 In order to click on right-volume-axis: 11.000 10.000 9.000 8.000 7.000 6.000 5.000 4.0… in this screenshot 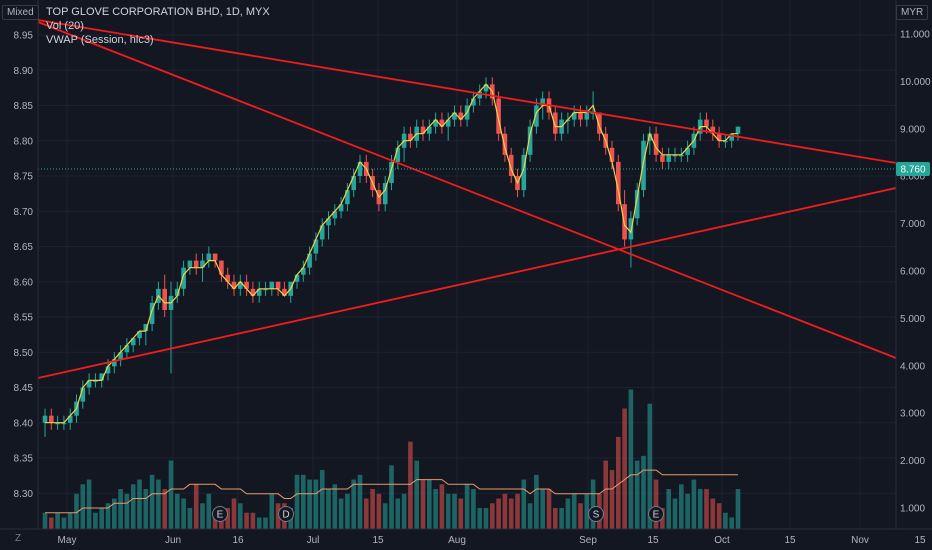, I will do `click(915, 272)`.